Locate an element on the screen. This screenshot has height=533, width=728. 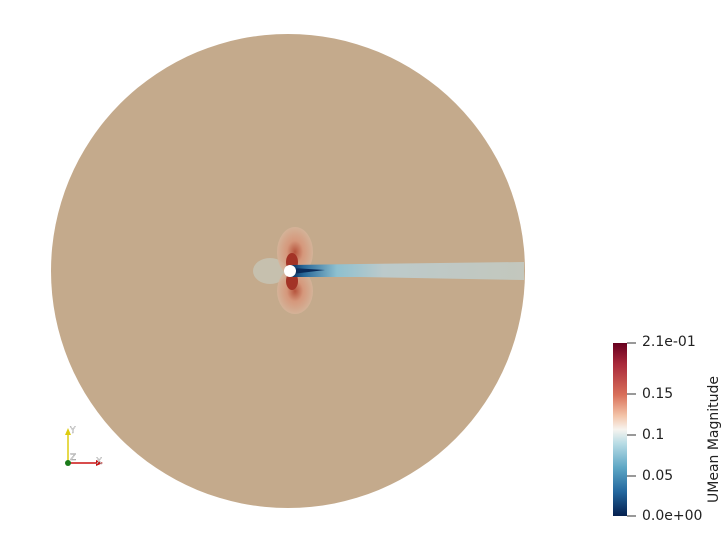
colorbar-label-005: 0.05 is located at coordinates (658, 476).